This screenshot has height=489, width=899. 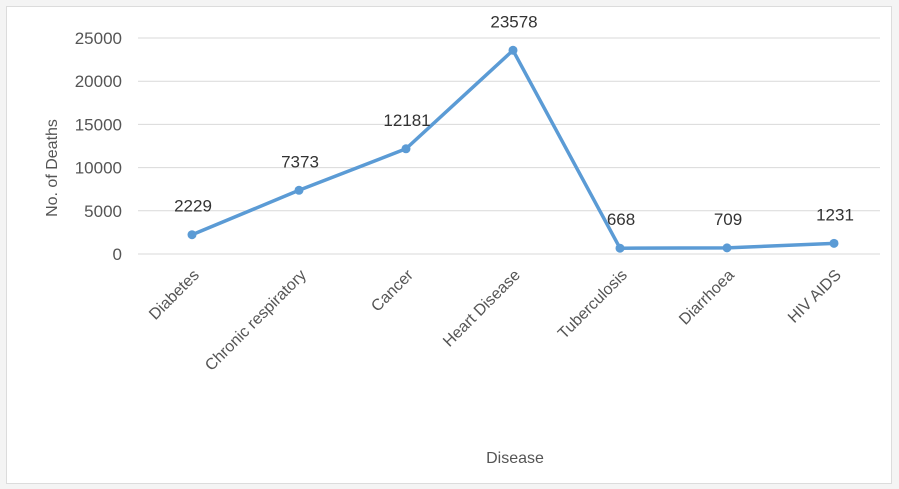 I want to click on x-category-label: Cancer, so click(x=392, y=290).